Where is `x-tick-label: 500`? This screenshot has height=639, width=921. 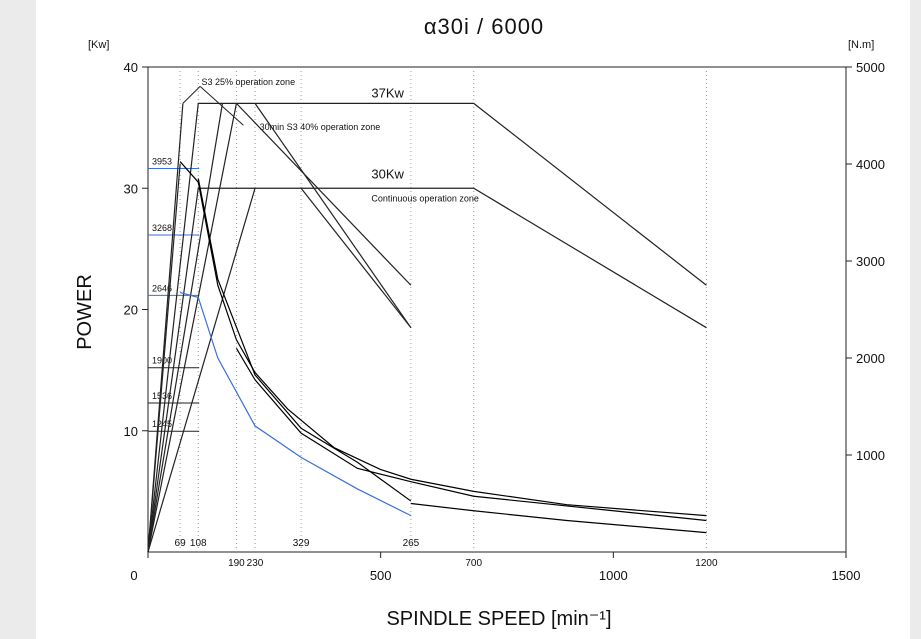
x-tick-label: 500 is located at coordinates (381, 575).